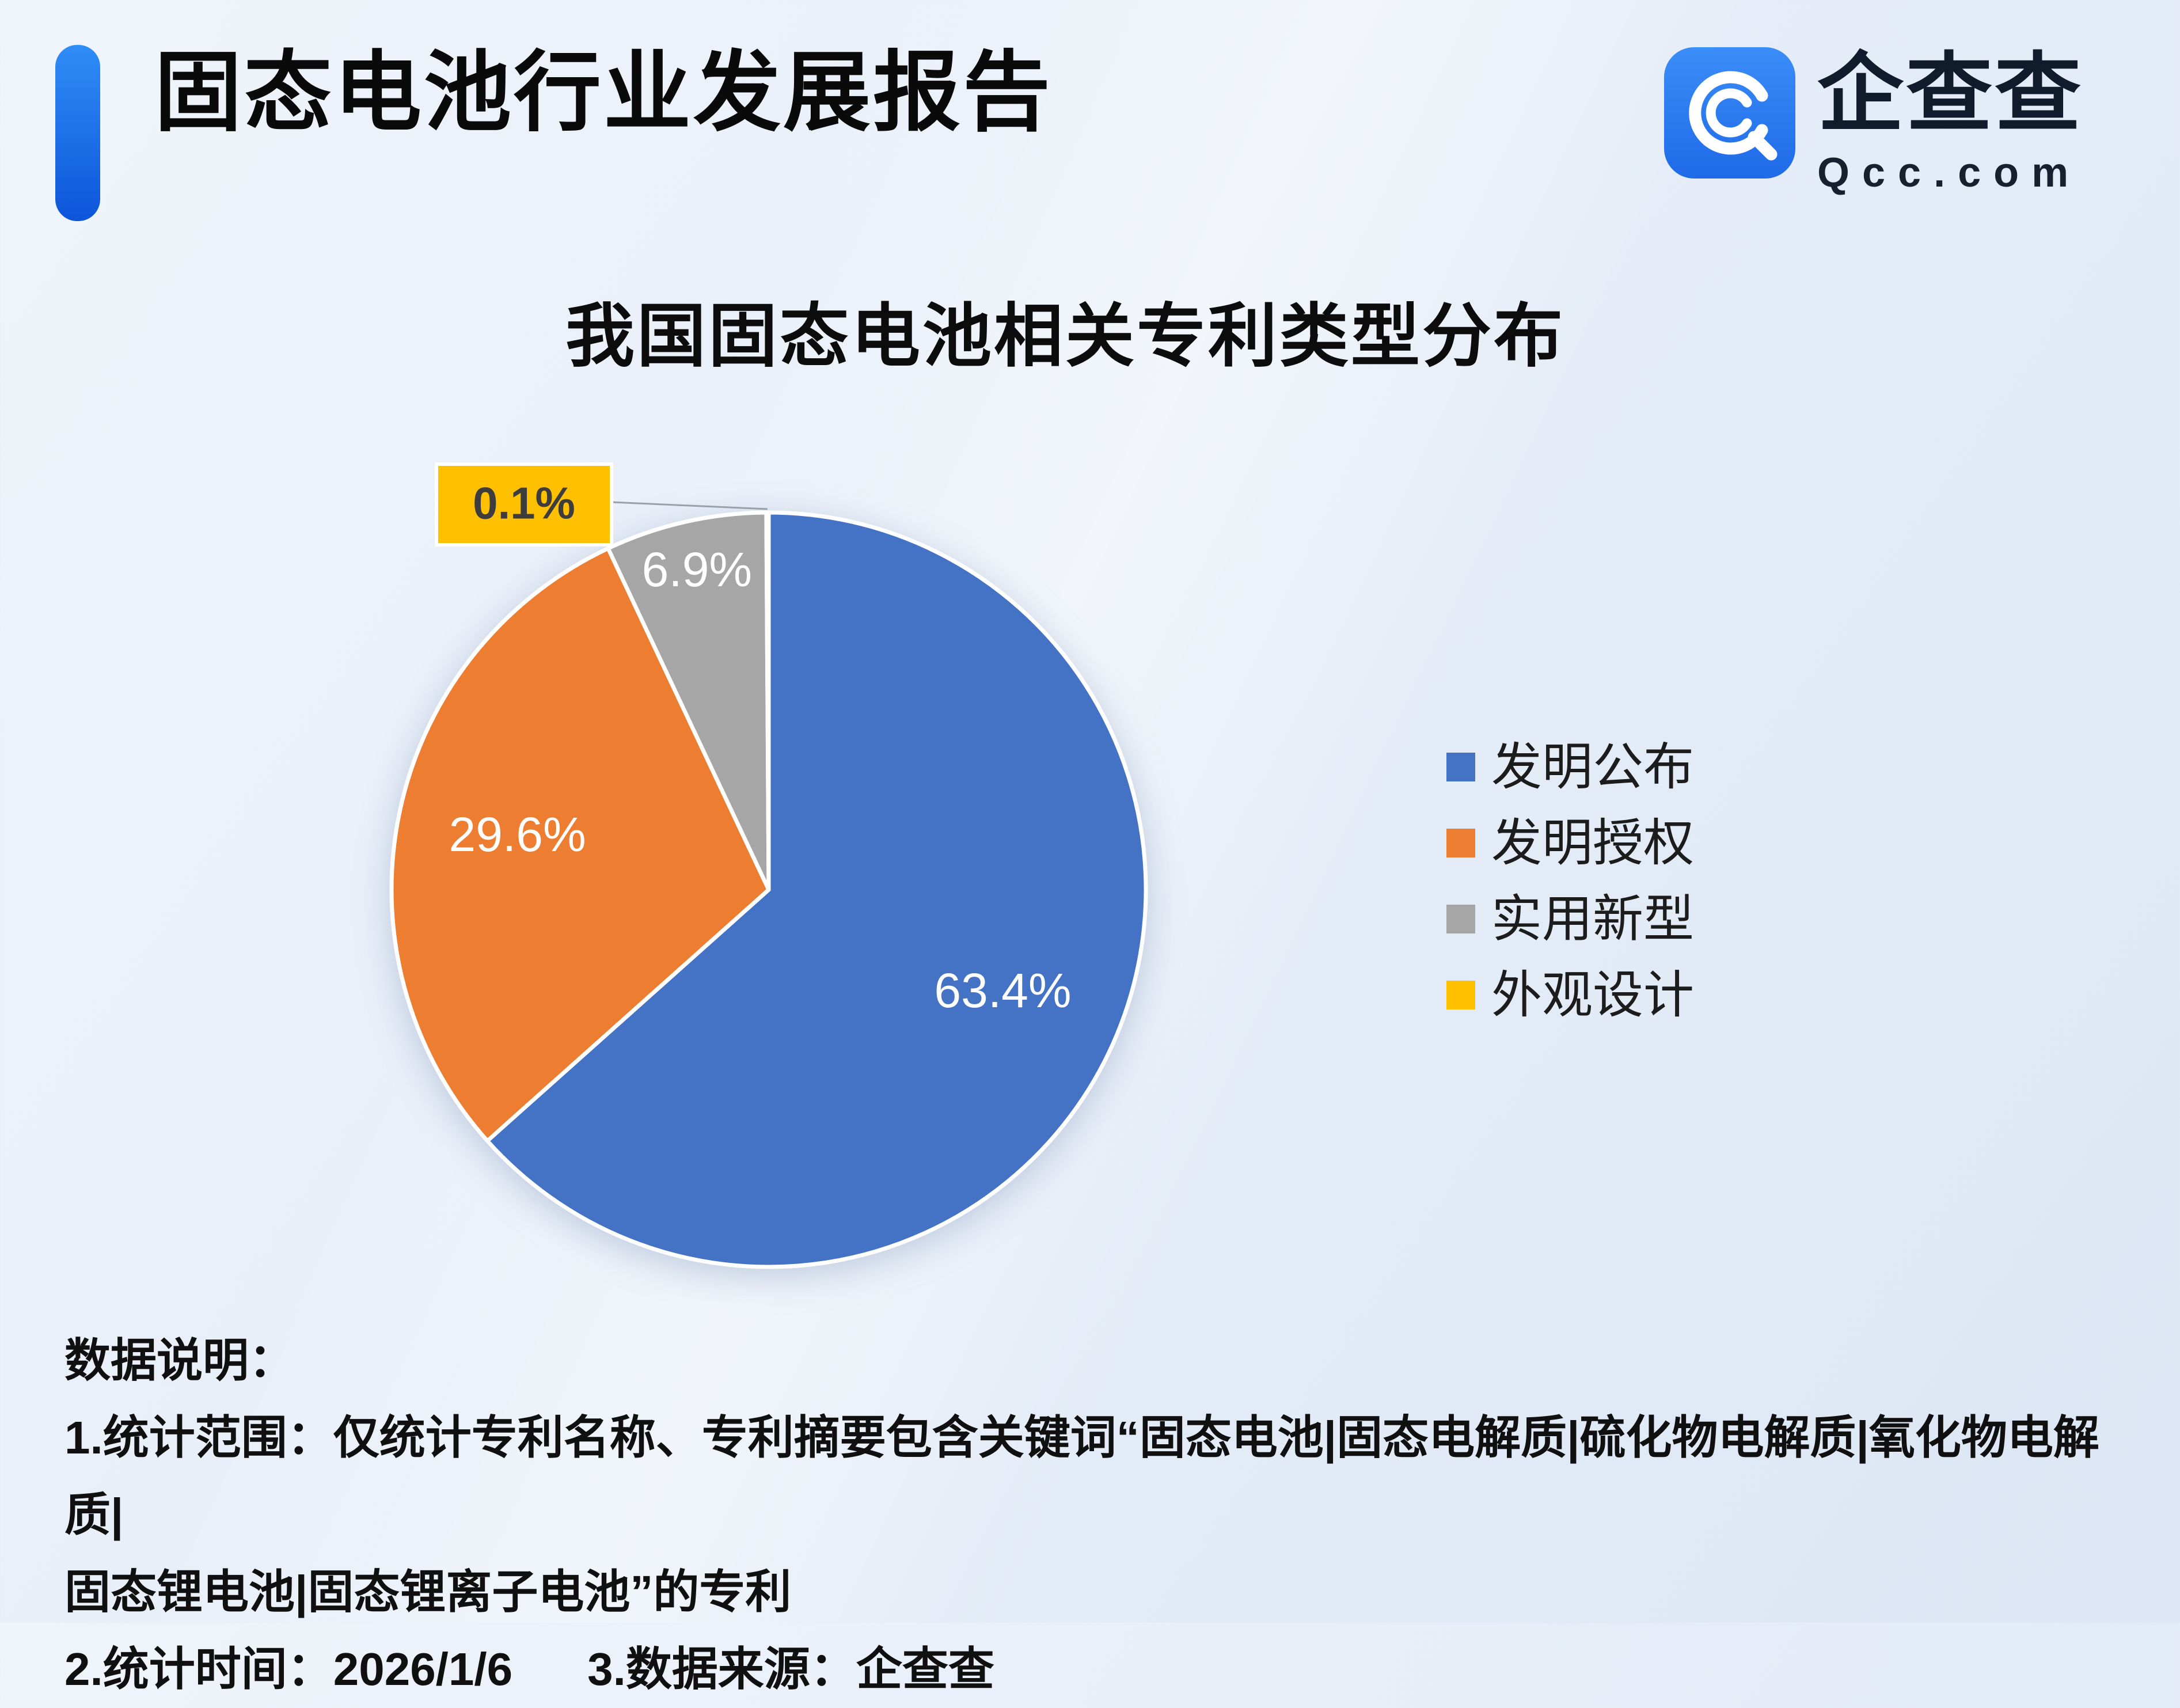 This screenshot has height=1708, width=2180. What do you see at coordinates (1593, 918) in the screenshot?
I see `legend-label: 实用新型` at bounding box center [1593, 918].